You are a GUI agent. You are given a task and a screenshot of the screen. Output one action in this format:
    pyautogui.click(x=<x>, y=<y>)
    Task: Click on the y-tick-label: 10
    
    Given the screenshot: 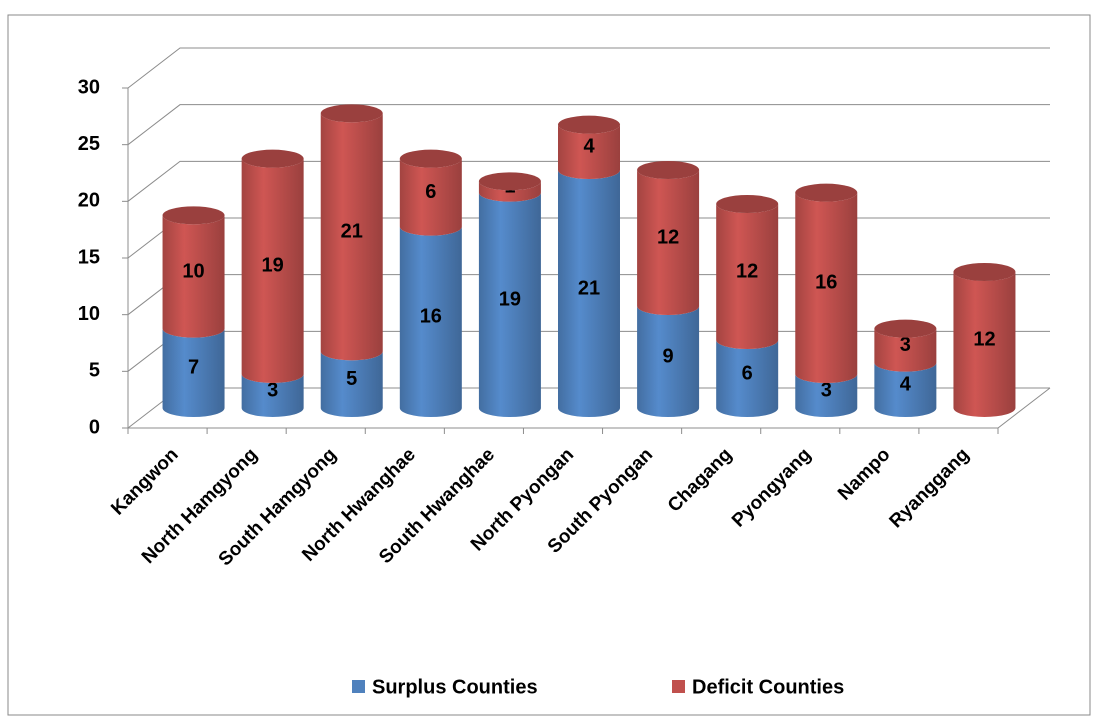 What is the action you would take?
    pyautogui.click(x=89, y=314)
    